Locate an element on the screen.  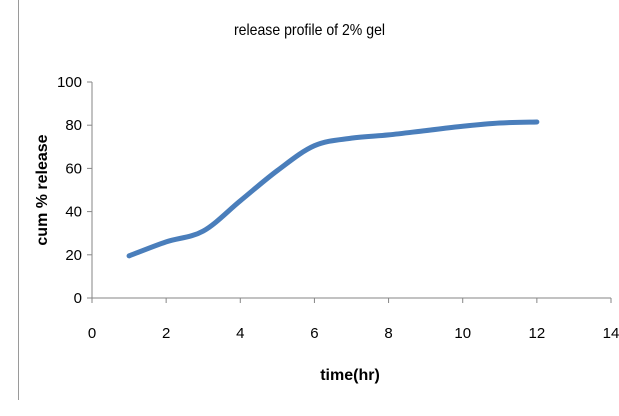
y-tick-label: 40 is located at coordinates (73, 212).